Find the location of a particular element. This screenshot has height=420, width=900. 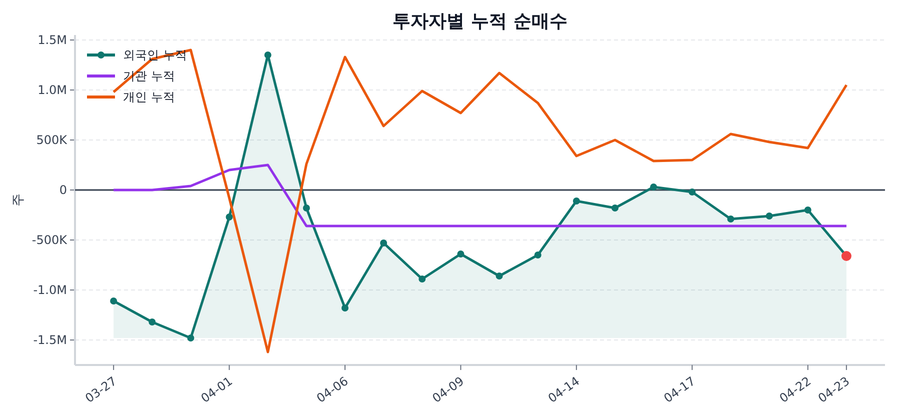

legend-label: 개인 누적 is located at coordinates (149, 97).